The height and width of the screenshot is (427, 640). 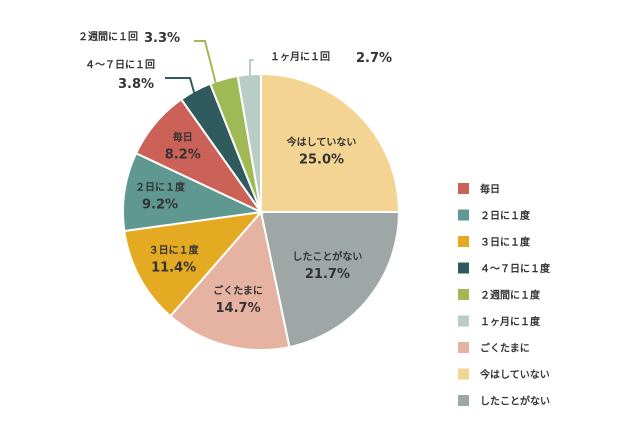 I want to click on slice-label-name-0: 今はしていない, so click(x=321, y=141).